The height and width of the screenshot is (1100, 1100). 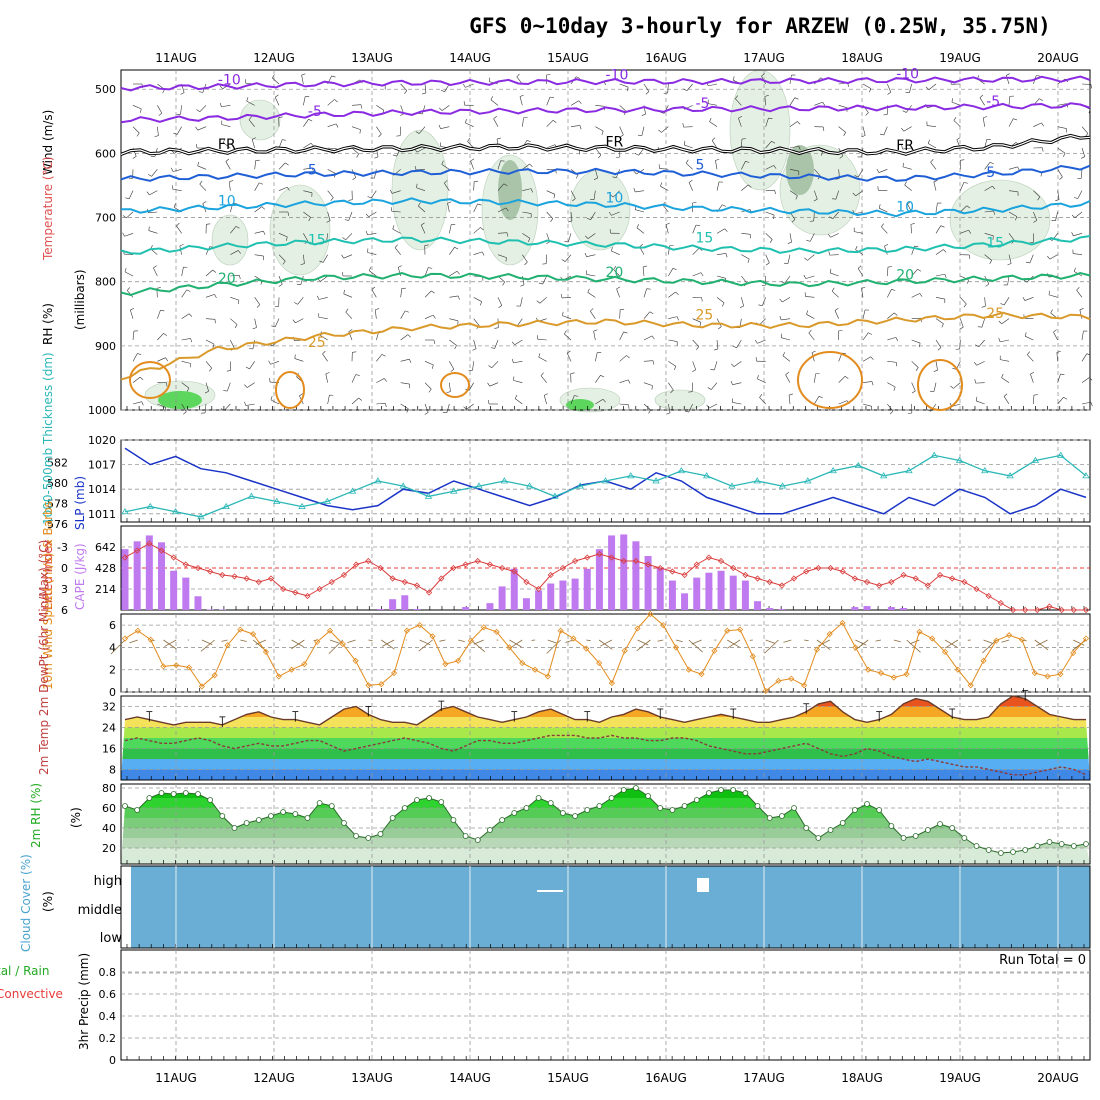 I want to click on date-label-top: 15AUG, so click(x=568, y=58).